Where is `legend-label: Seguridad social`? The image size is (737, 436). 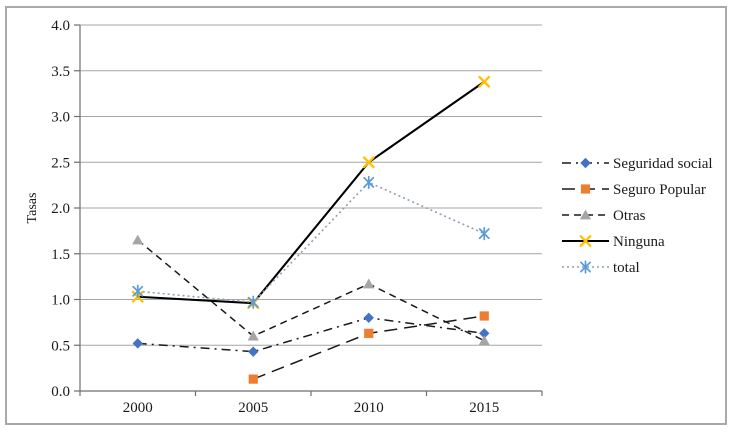
legend-label: Seguridad social is located at coordinates (663, 164).